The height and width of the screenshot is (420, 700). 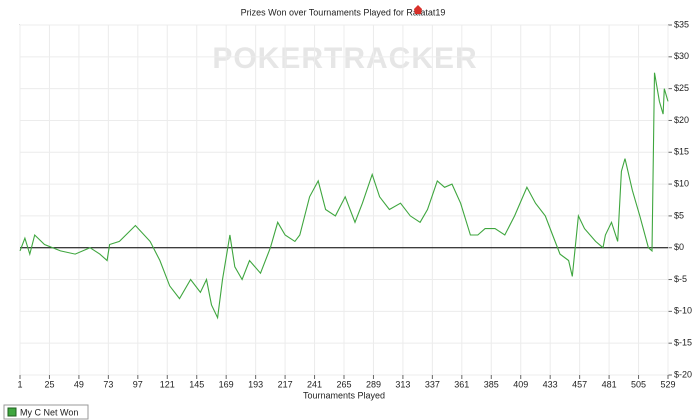 I want to click on x-axis-label: Tournaments Played, so click(x=344, y=395).